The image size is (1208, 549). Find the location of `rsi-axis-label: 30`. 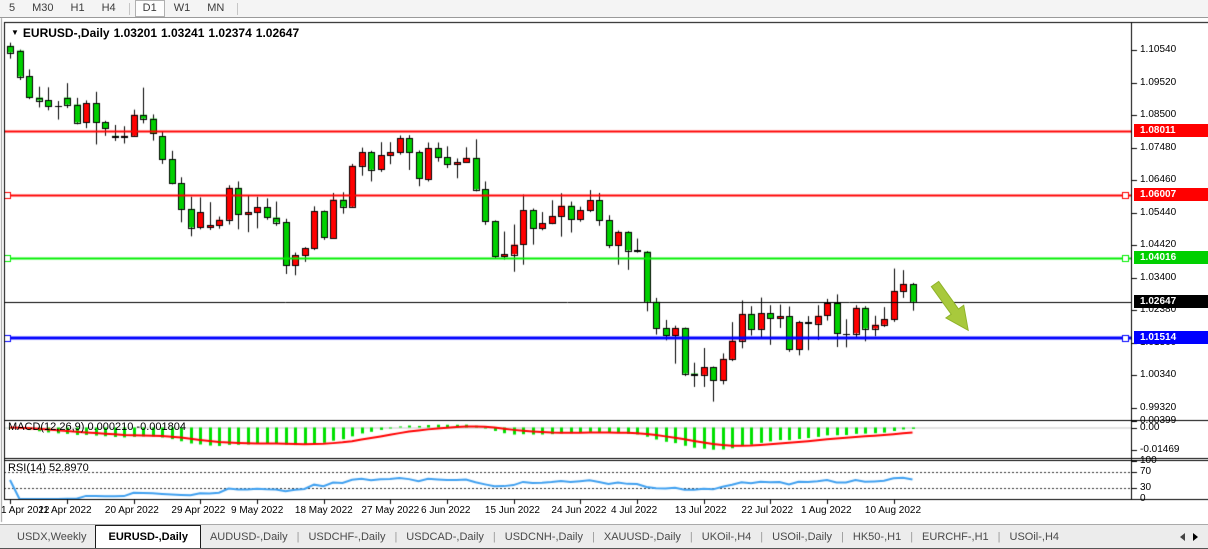

rsi-axis-label: 30 is located at coordinates (1146, 487).